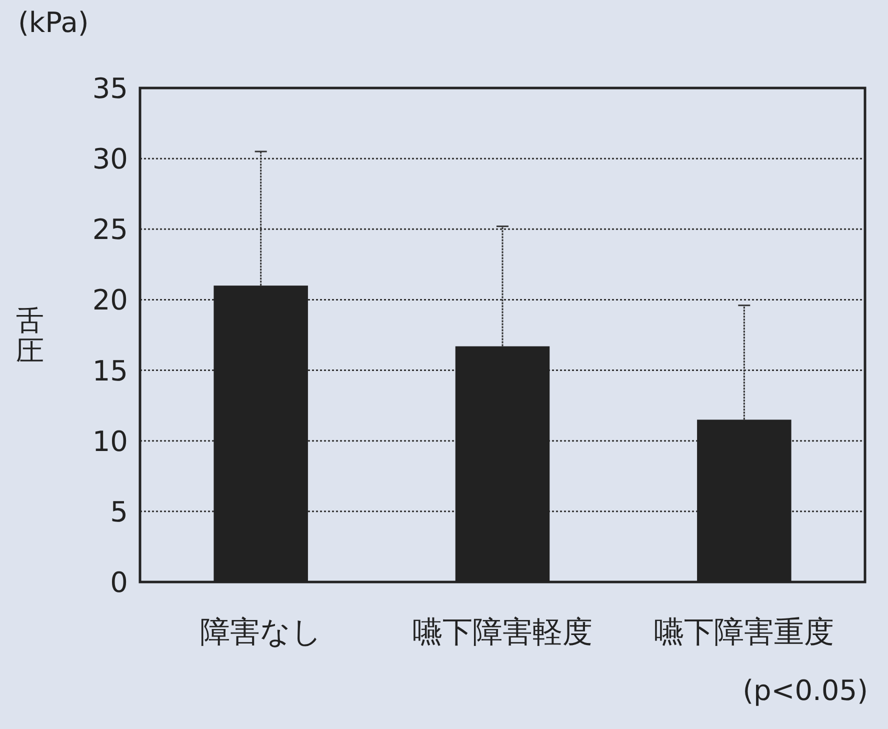 Image resolution: width=888 pixels, height=729 pixels. Describe the element at coordinates (261, 632) in the screenshot. I see `x-tick-label: 障害なし` at that location.